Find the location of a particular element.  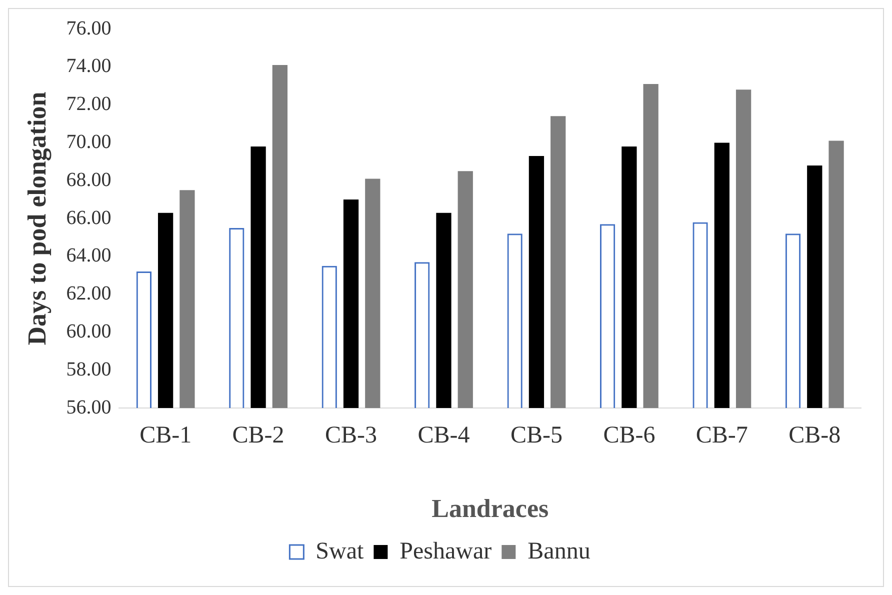

legend-label: Swat is located at coordinates (340, 551).